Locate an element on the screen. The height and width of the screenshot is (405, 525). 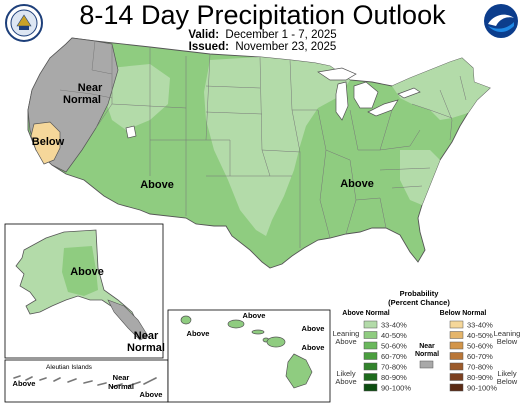
alaska-above-mid is located at coordinates (80, 271).